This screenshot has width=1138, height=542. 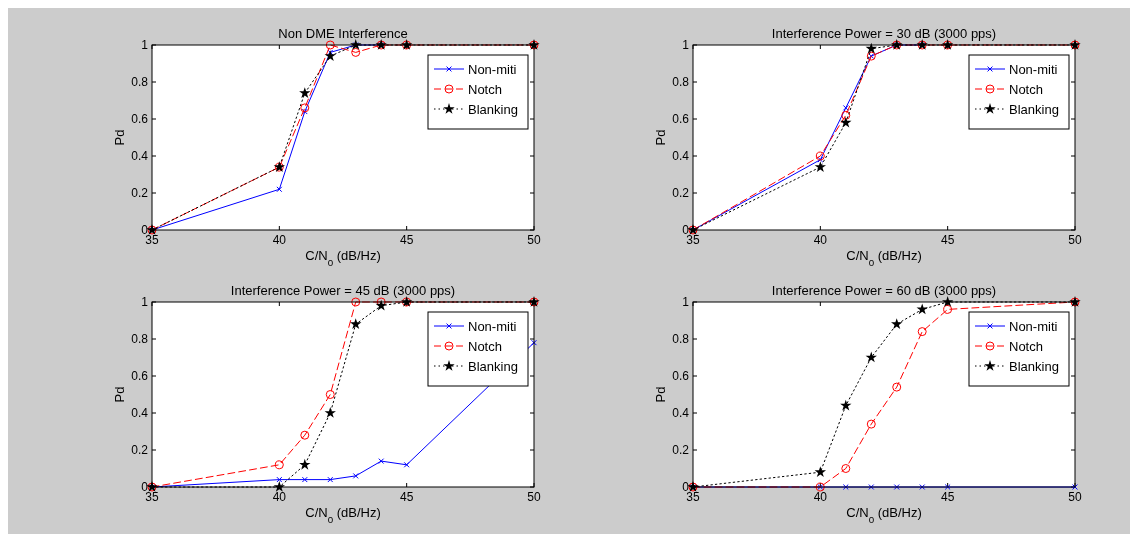 I want to click on chart-title: Interference Power = 60 dB (3000 pps), so click(x=884, y=290).